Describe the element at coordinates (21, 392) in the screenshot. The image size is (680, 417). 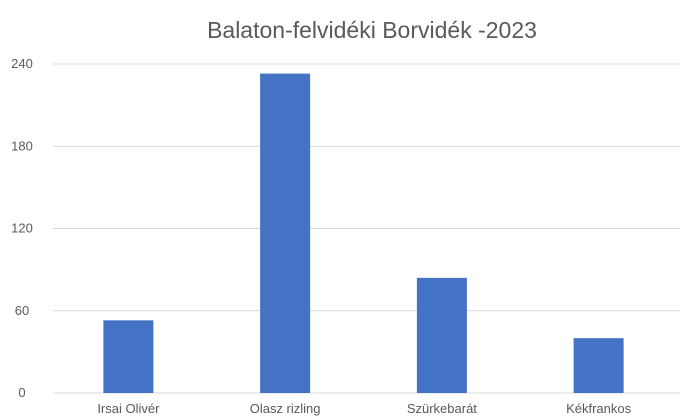
I see `y-tick-label: 0` at that location.